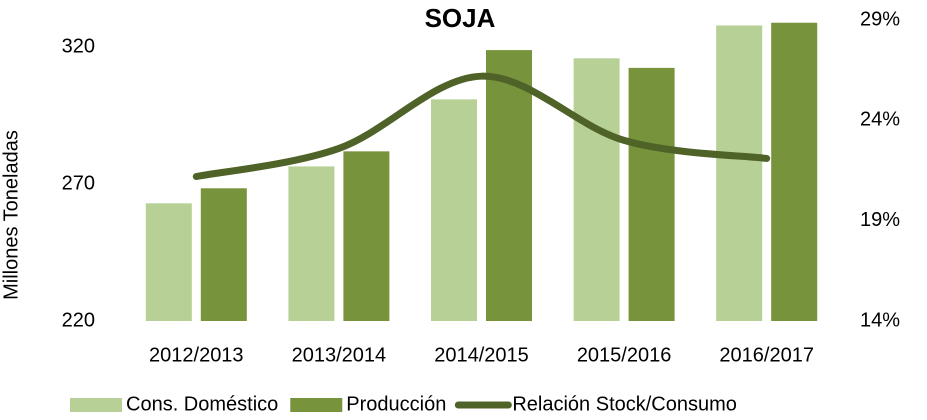 The width and height of the screenshot is (927, 420). What do you see at coordinates (78, 183) in the screenshot?
I see `y-tick-label: 270` at bounding box center [78, 183].